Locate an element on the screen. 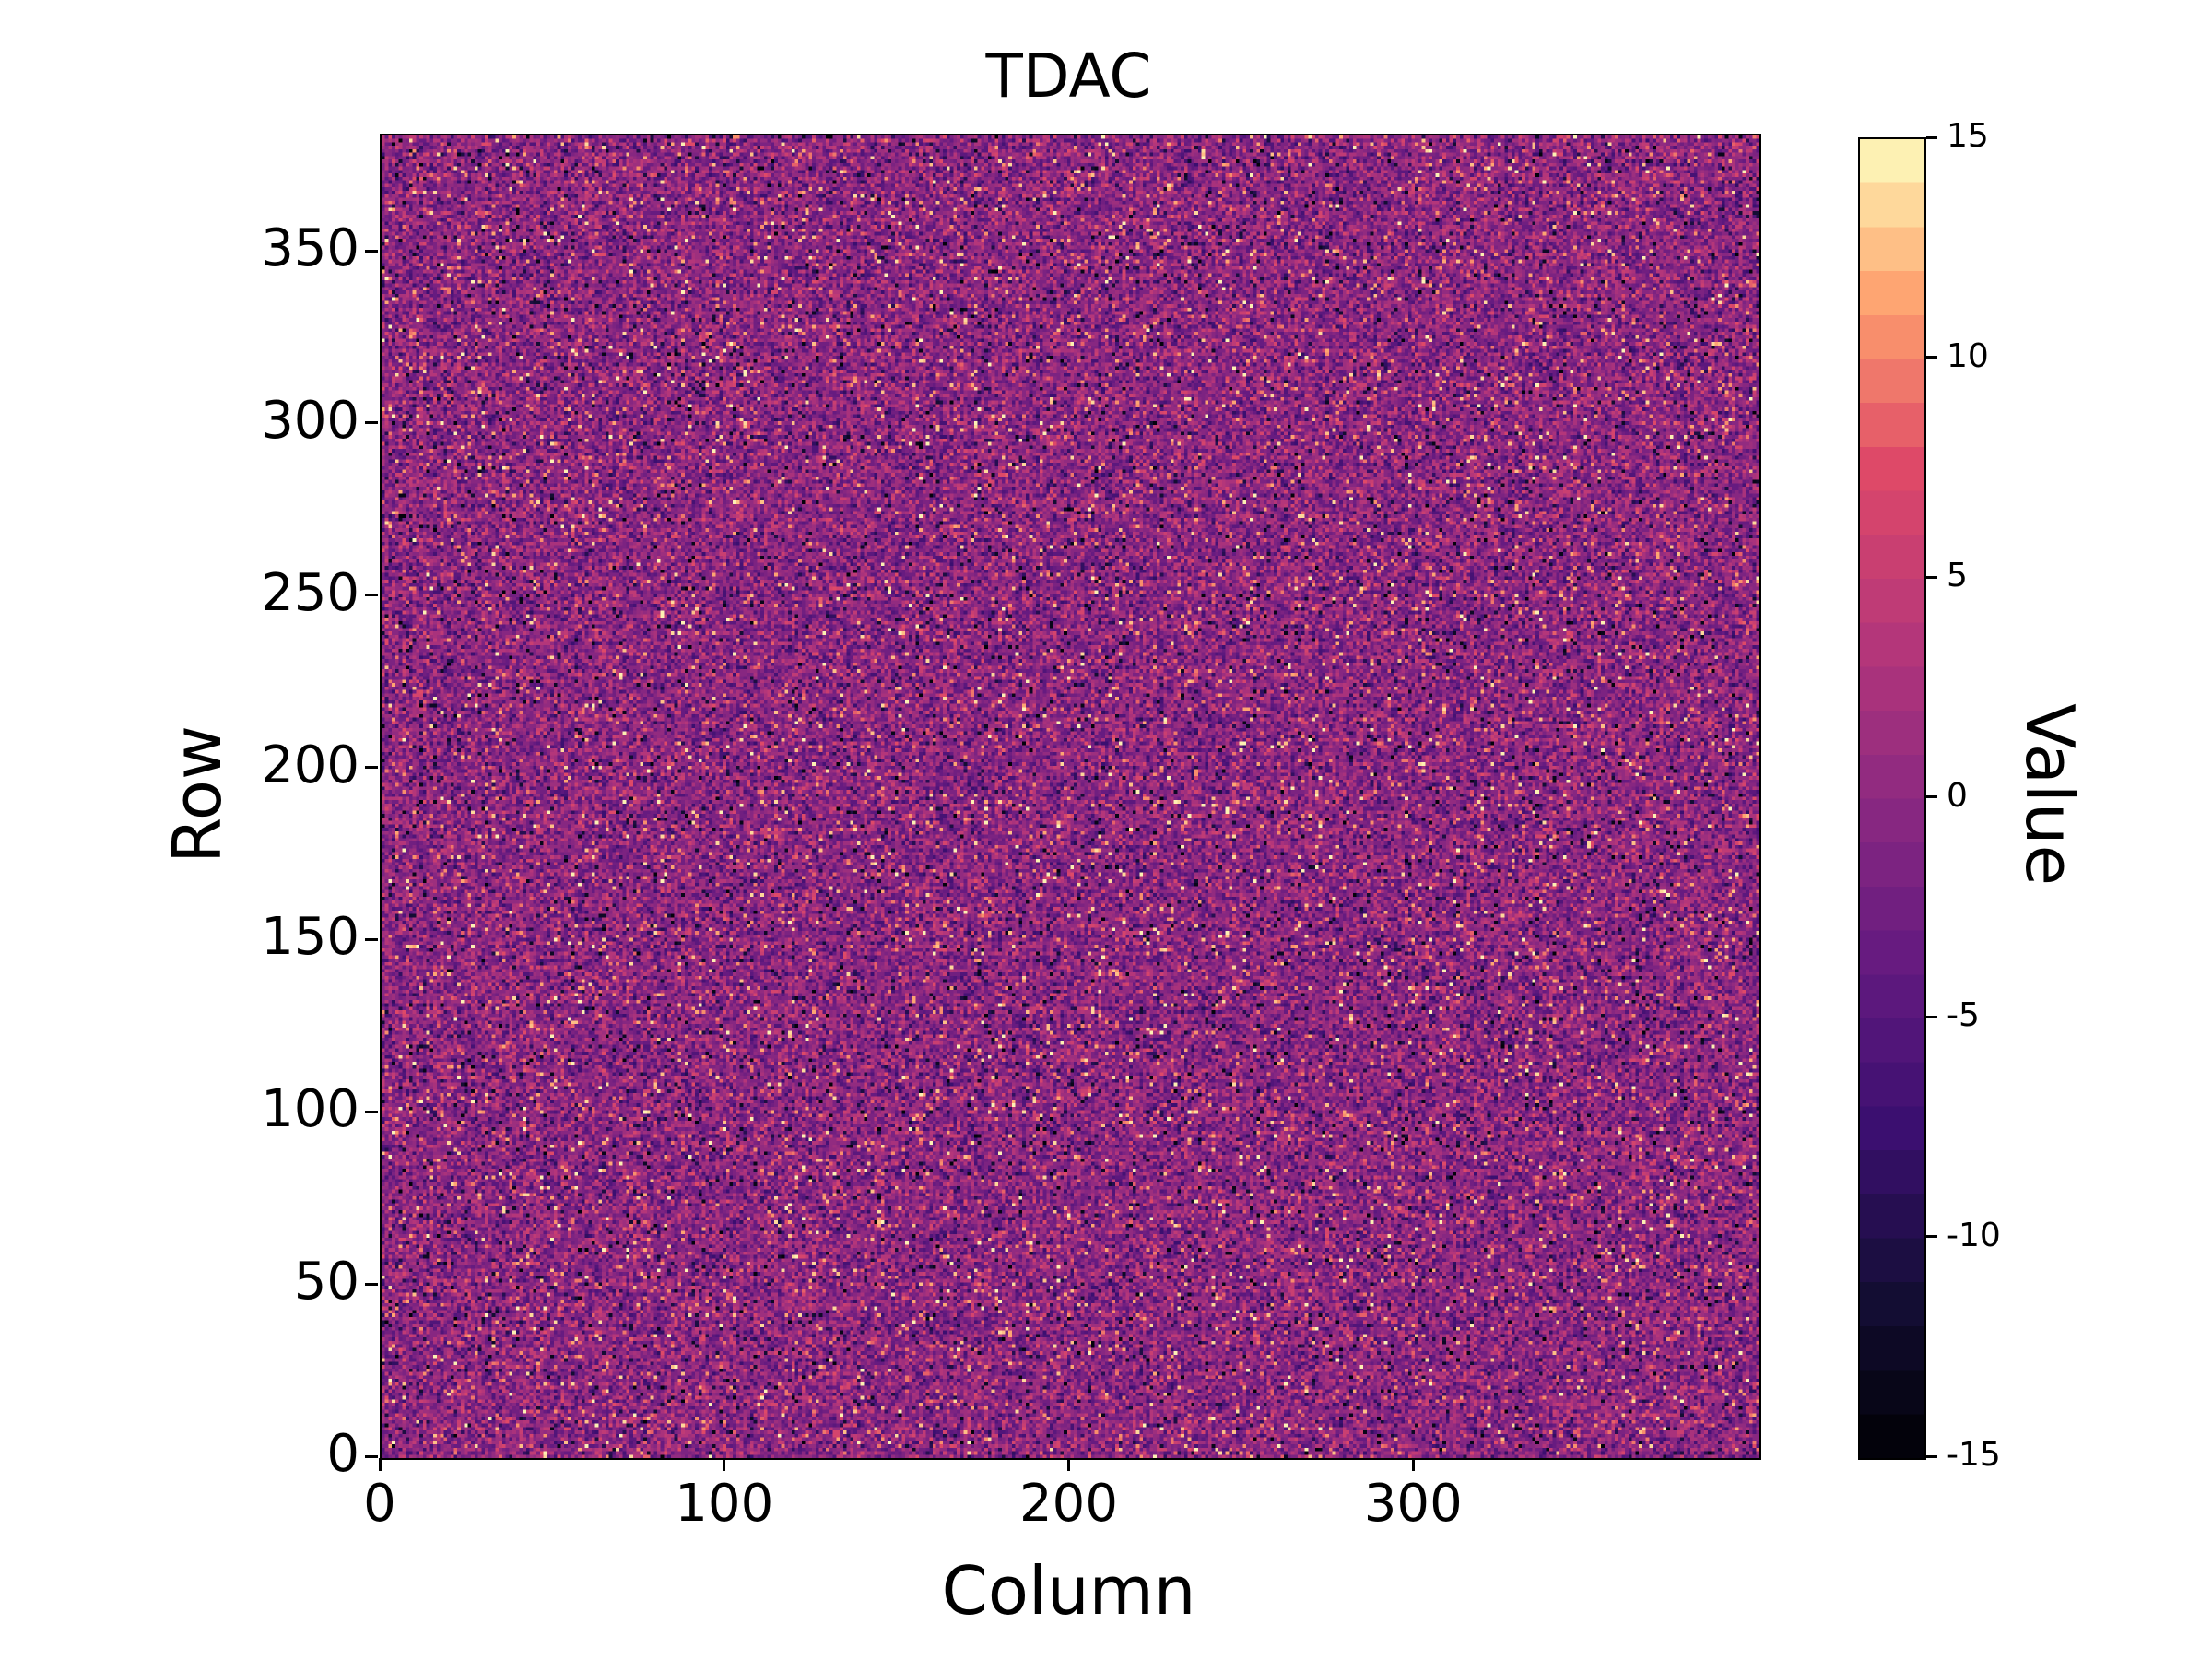 Image resolution: width=2212 pixels, height=1659 pixels. y-tick-label: 350 is located at coordinates (310, 248).